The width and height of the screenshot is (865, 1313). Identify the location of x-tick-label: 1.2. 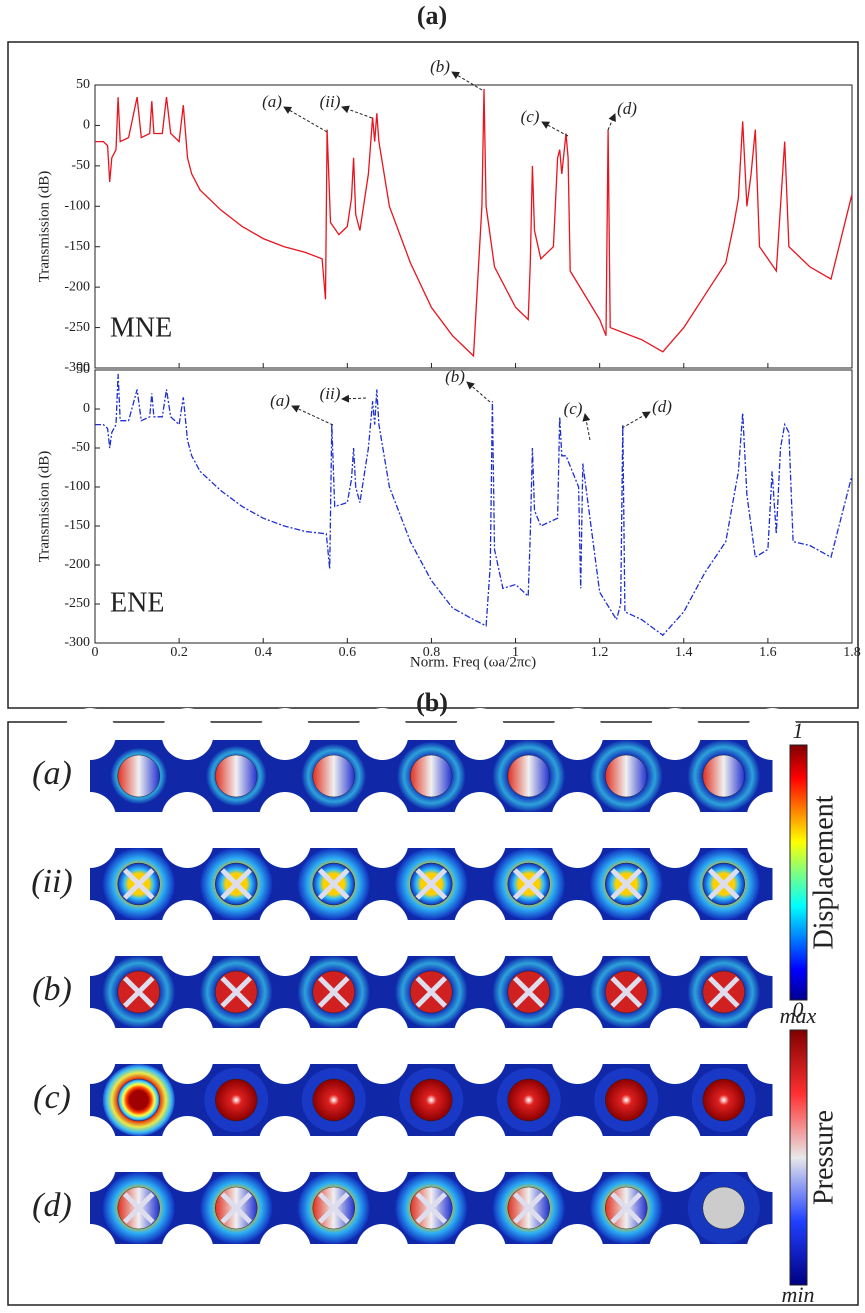
(600, 652).